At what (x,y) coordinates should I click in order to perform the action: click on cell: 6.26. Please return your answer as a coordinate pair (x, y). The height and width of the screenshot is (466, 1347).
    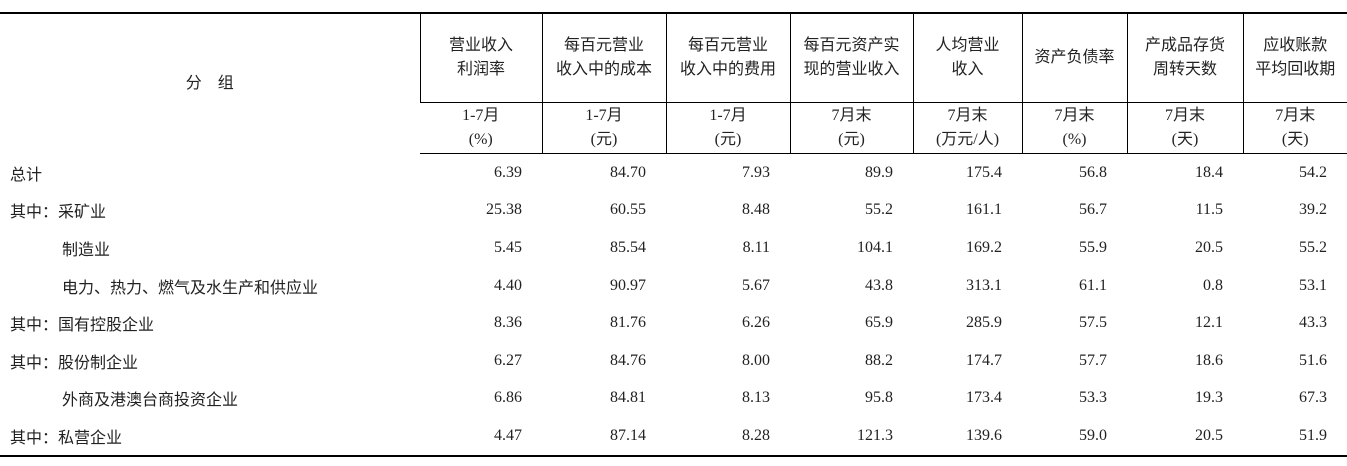
    Looking at the image, I should click on (756, 323).